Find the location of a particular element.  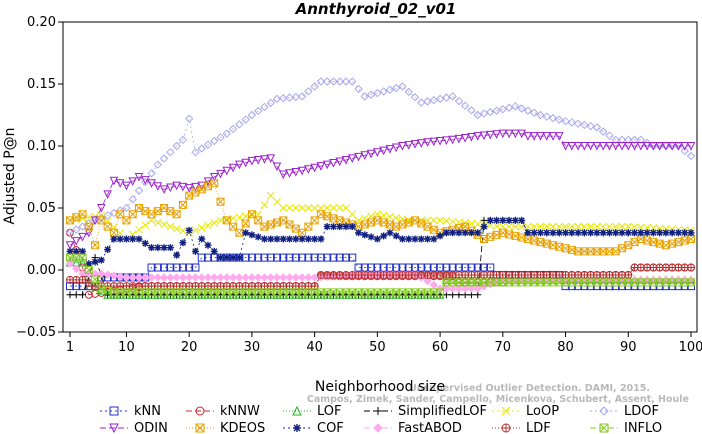

y-axis-label: Adjusted P@n is located at coordinates (10, 175).